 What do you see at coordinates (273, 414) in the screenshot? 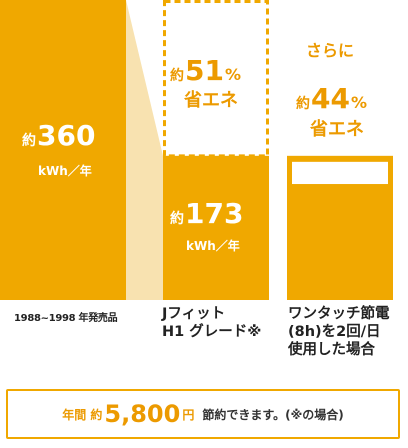
I see `footer-description: 節約できます。(※の場合)` at bounding box center [273, 414].